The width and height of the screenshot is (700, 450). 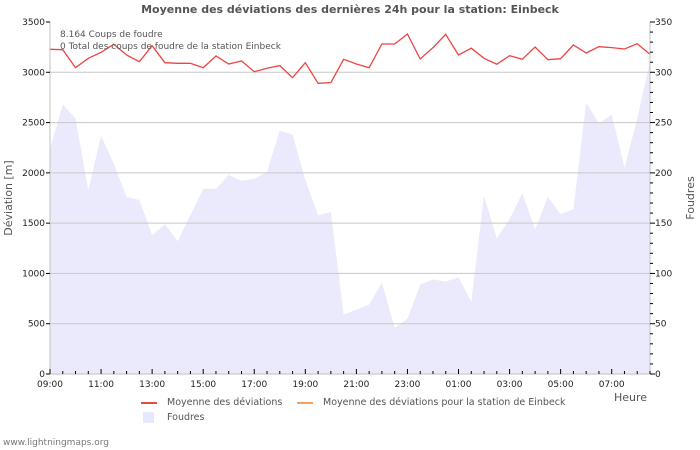 What do you see at coordinates (612, 385) in the screenshot?
I see `svg-text: 07:00` at bounding box center [612, 385].